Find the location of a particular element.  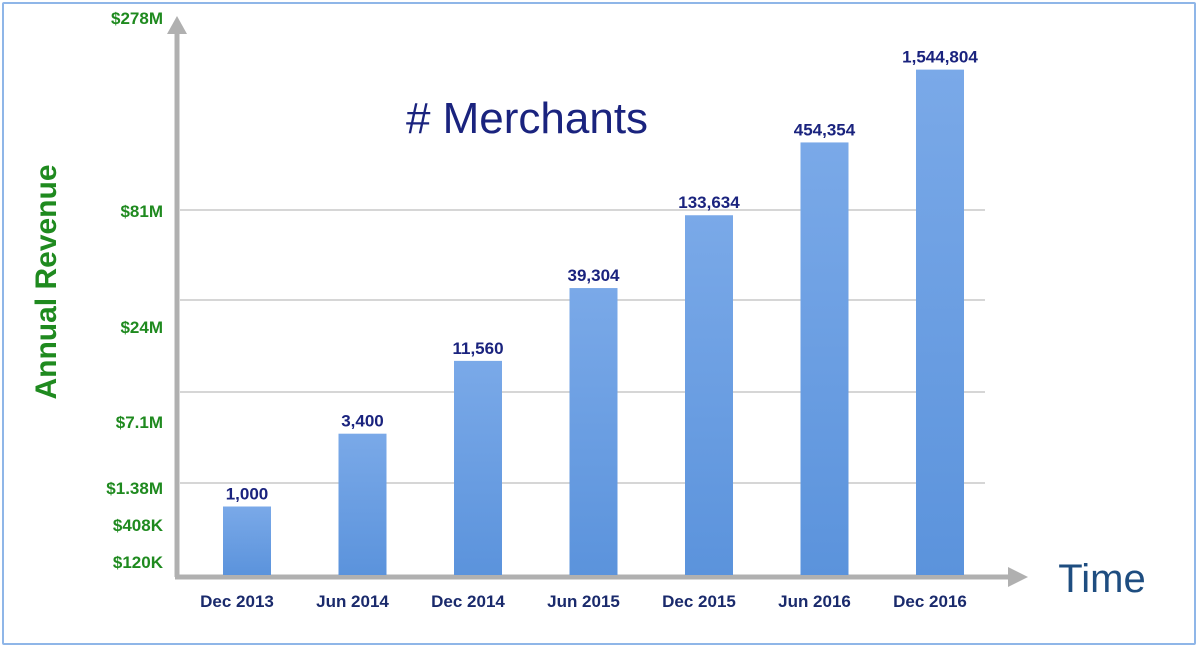

y-tick-4: $24M is located at coordinates (141, 327).